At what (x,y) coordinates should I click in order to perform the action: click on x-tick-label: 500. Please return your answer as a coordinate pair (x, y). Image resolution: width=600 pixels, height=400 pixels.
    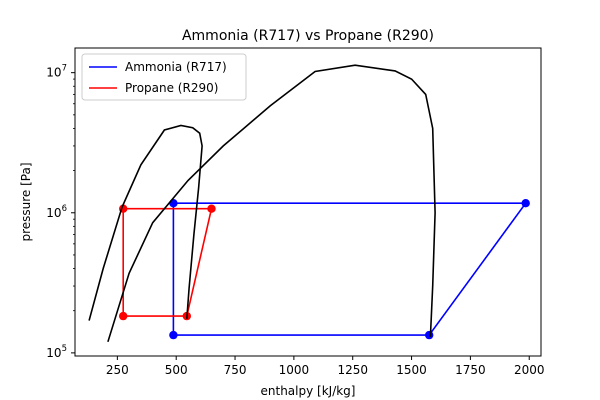
    Looking at the image, I should click on (176, 370).